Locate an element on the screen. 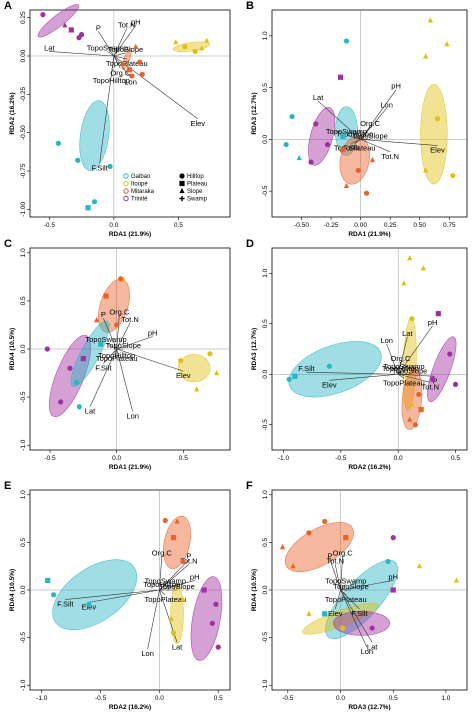 The height and width of the screenshot is (716, 474). vector-label: Org.C is located at coordinates (343, 553).